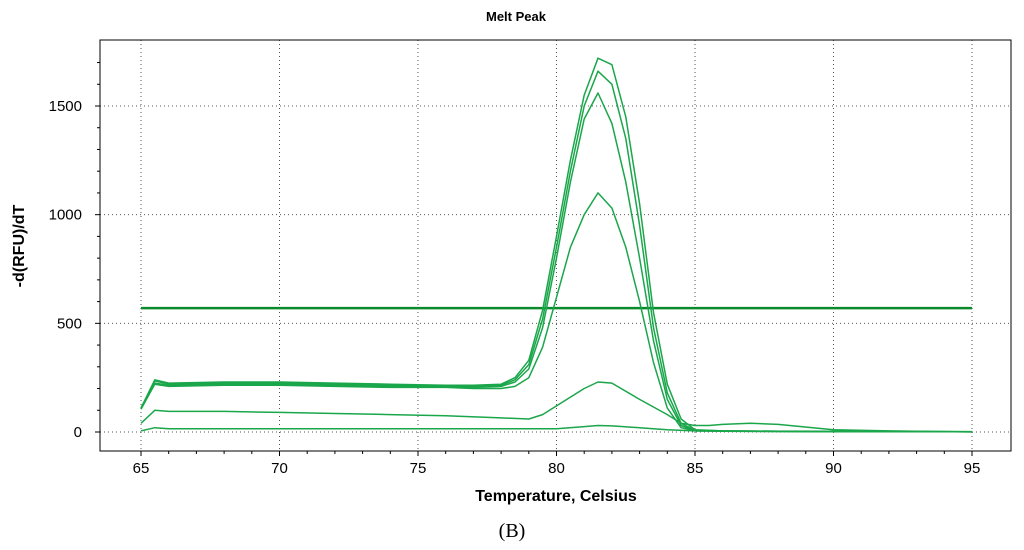 Image resolution: width=1024 pixels, height=550 pixels. I want to click on y-tick-label: 1500, so click(65, 106).